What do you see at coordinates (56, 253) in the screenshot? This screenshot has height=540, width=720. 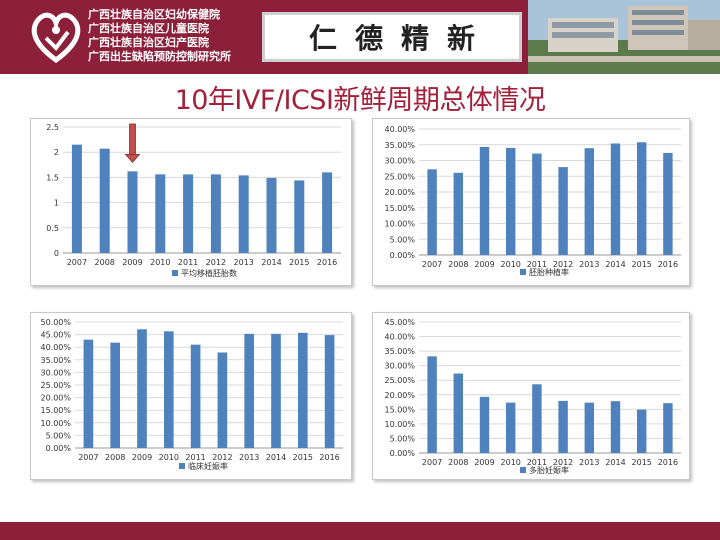 I see `y-tick-label: 0` at bounding box center [56, 253].